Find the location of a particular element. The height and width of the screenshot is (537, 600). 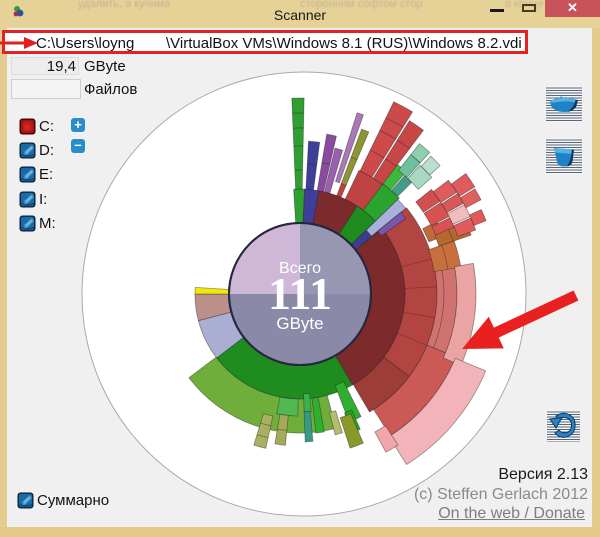

svg-text: GByte is located at coordinates (299, 323).